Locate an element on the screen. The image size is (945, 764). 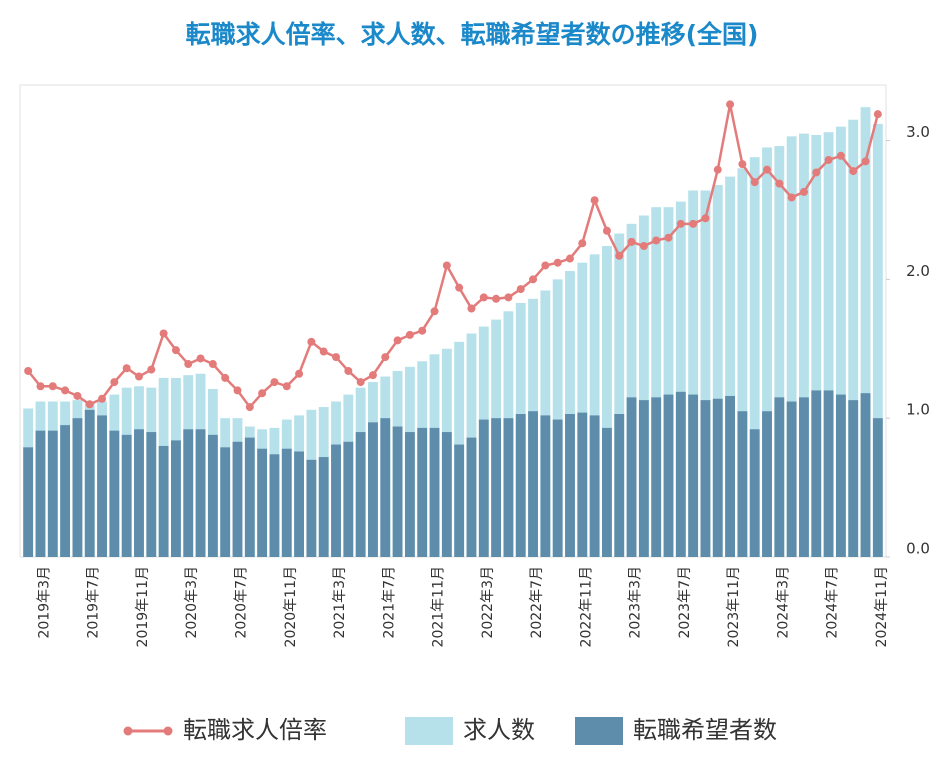
legend-dot is located at coordinates (128, 731).